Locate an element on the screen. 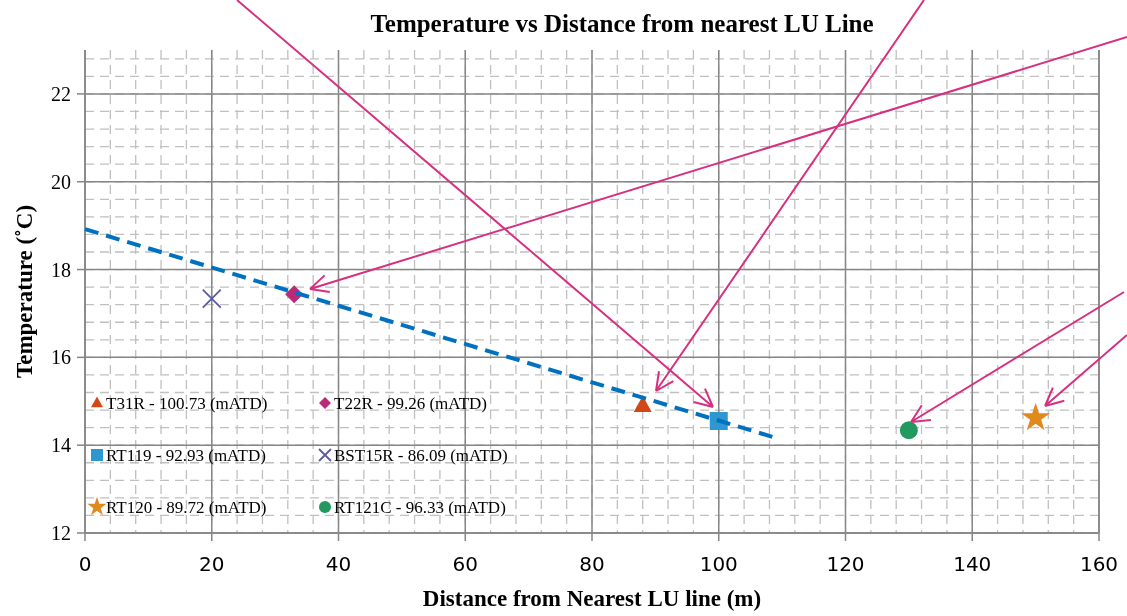 The image size is (1127, 616). x-tick-label: 140 is located at coordinates (972, 564).